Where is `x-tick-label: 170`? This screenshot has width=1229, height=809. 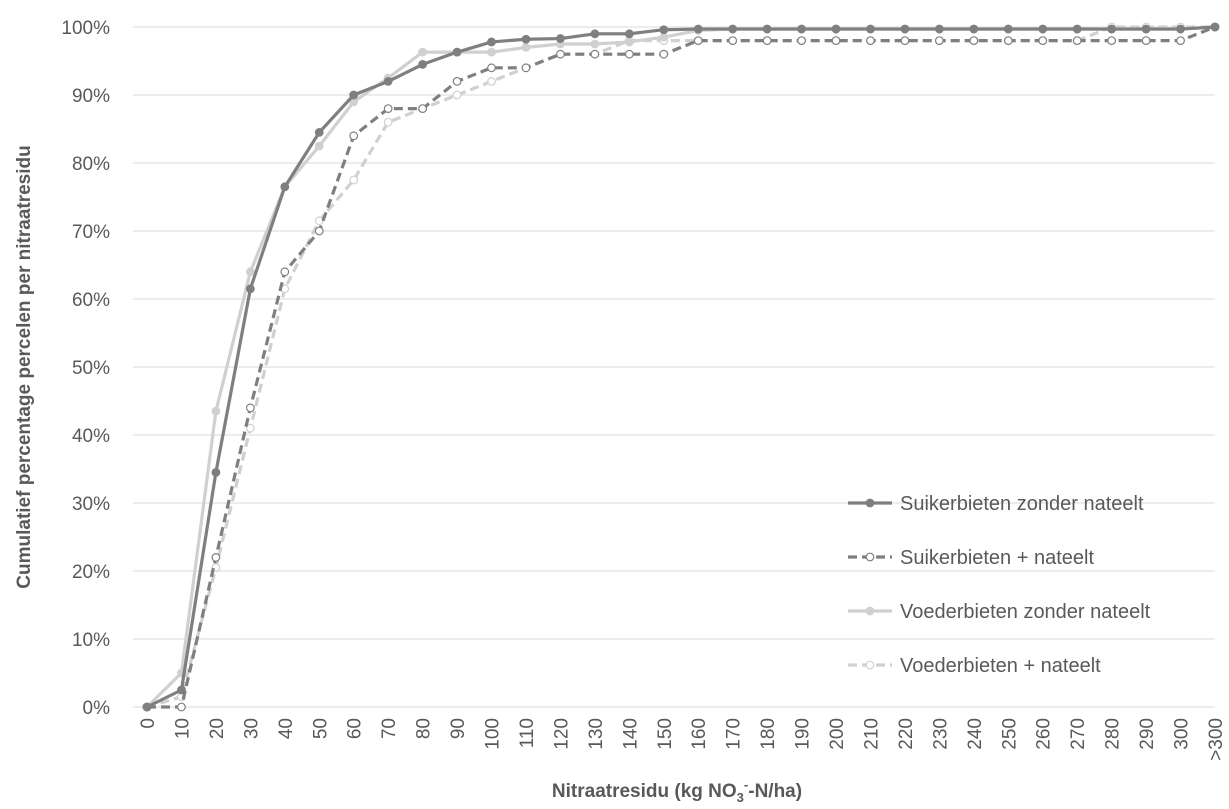
x-tick-label: 170 is located at coordinates (734, 734).